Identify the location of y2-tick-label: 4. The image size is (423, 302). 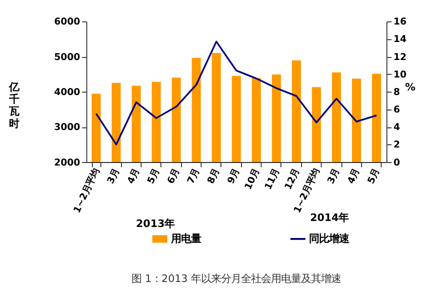
(396, 128).